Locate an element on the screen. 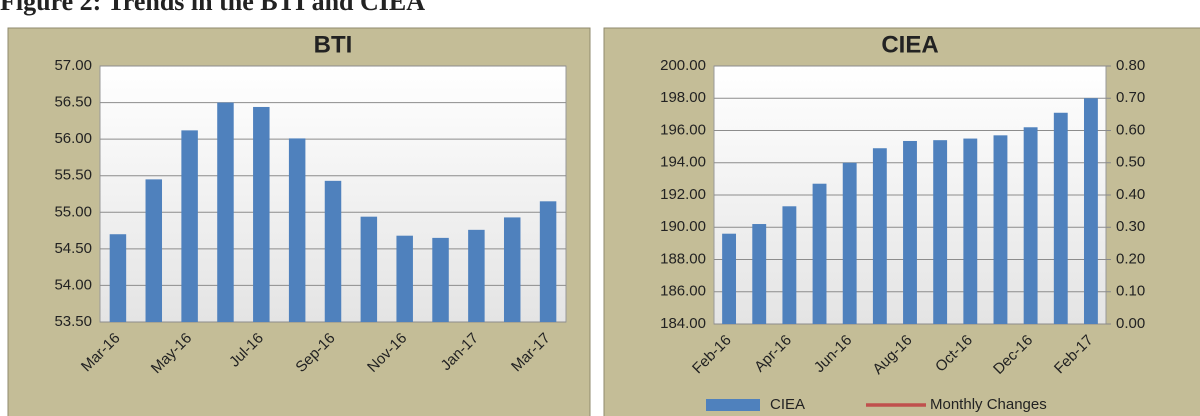 Image resolution: width=1200 pixels, height=416 pixels. legend-label: Monthly Changes is located at coordinates (988, 404).